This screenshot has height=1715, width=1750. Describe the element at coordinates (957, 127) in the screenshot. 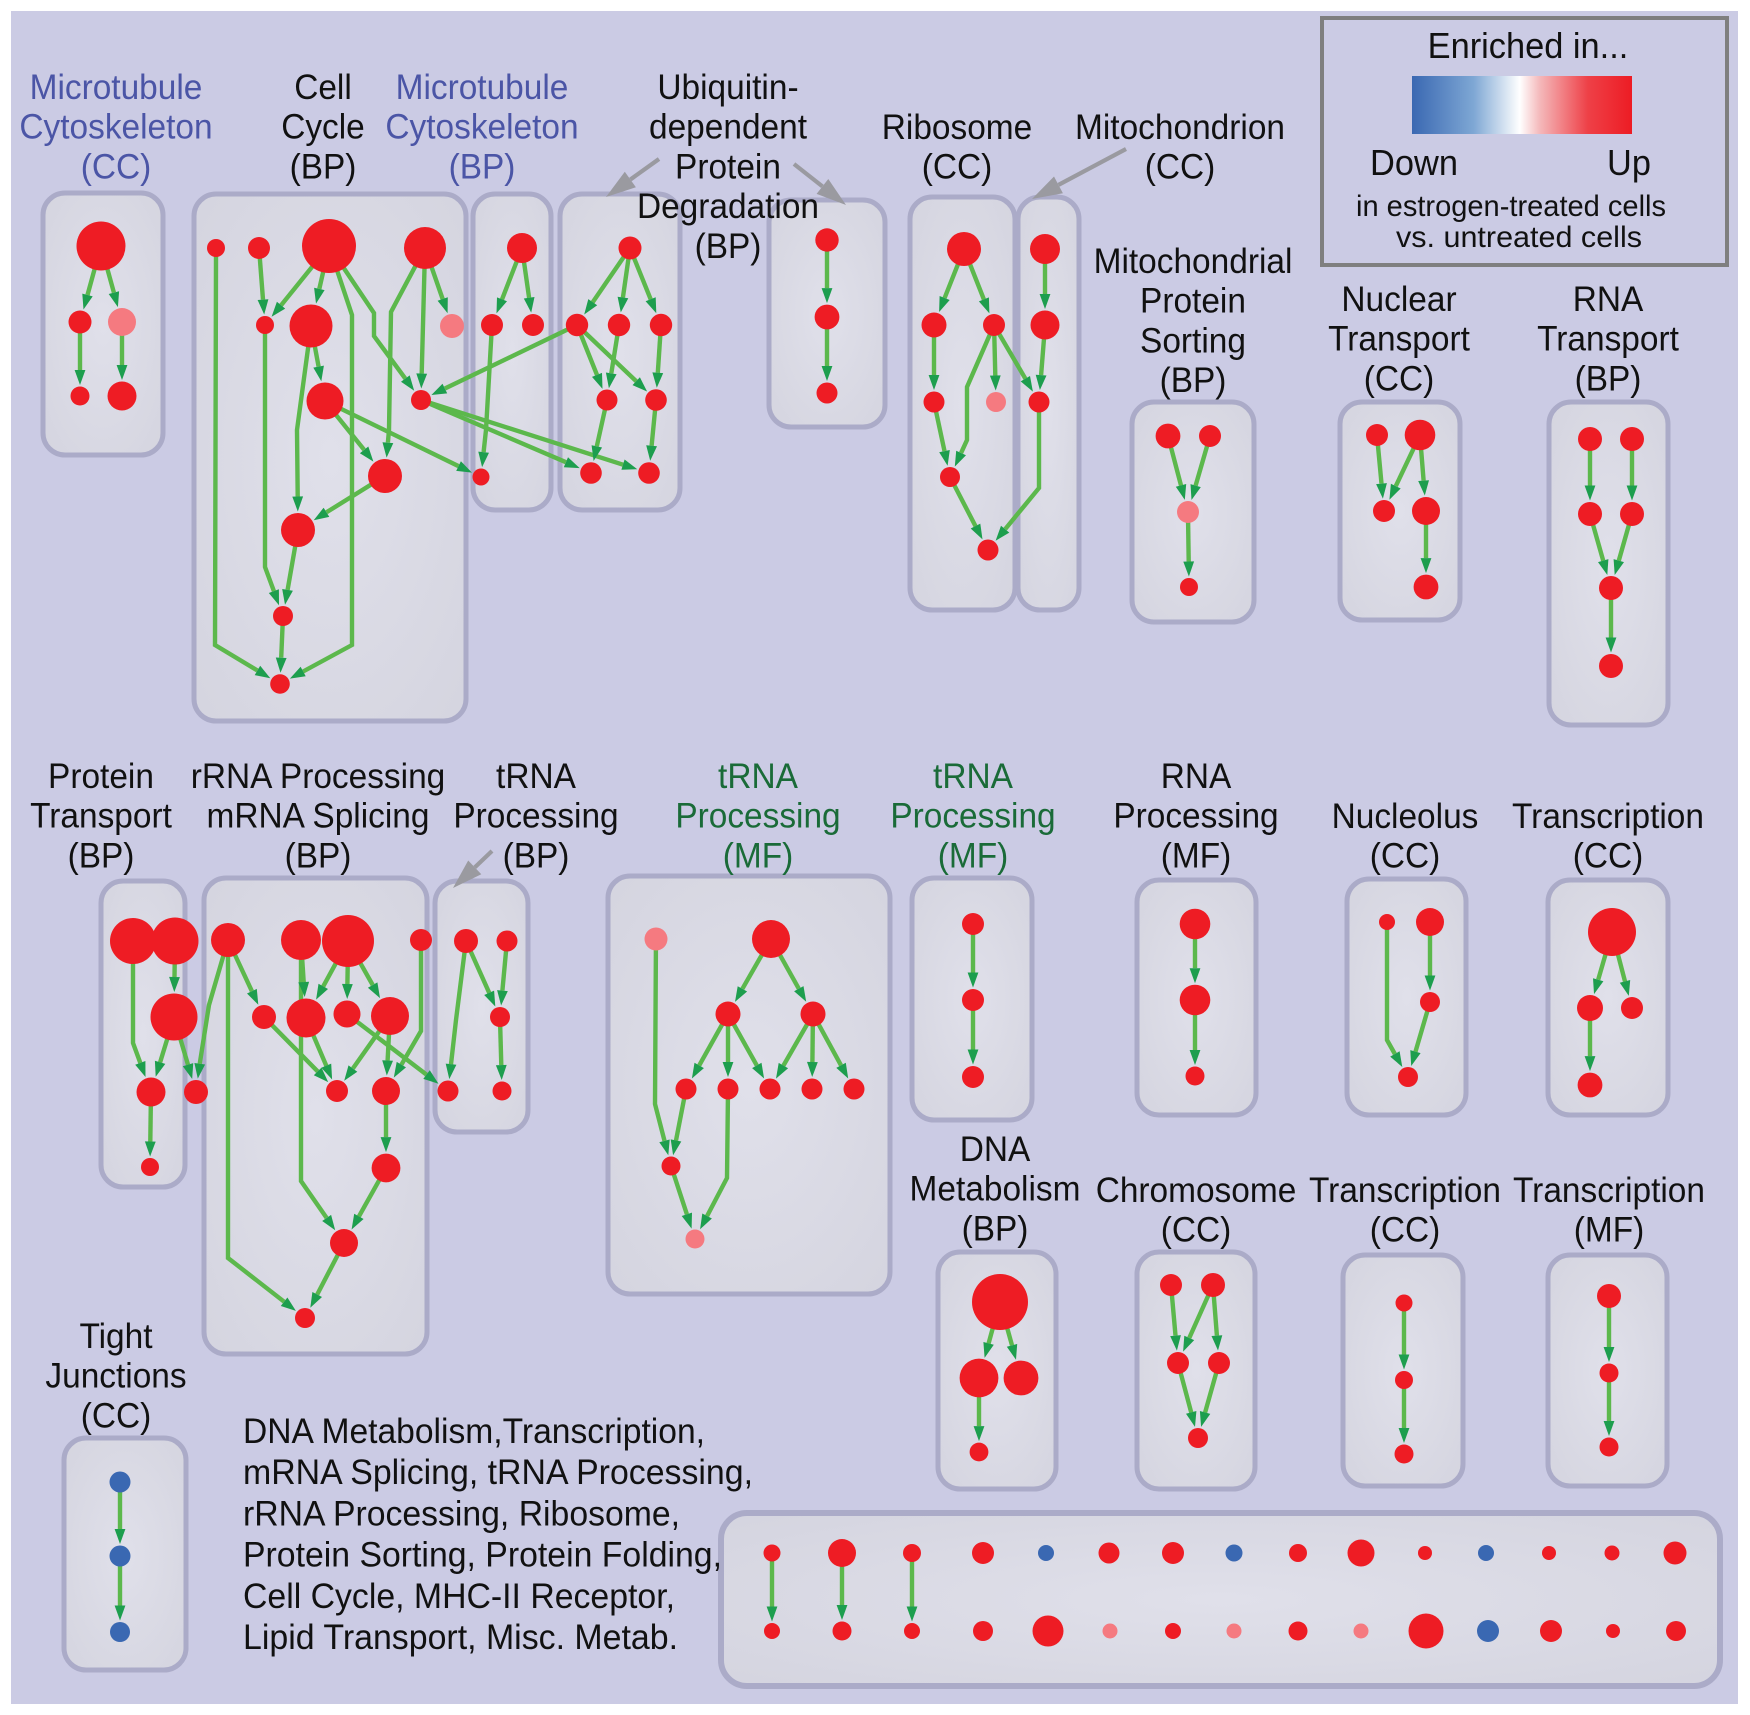

I see `svg-text: Ribosome` at that location.